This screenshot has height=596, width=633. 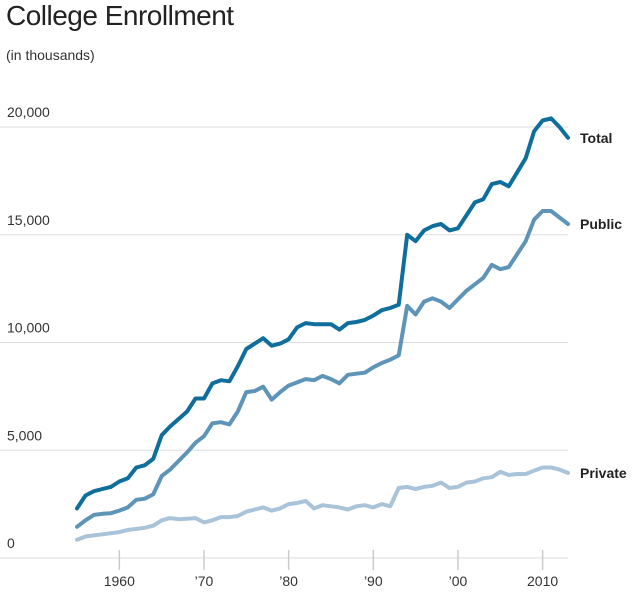 I want to click on series-label-public: Public, so click(x=601, y=224).